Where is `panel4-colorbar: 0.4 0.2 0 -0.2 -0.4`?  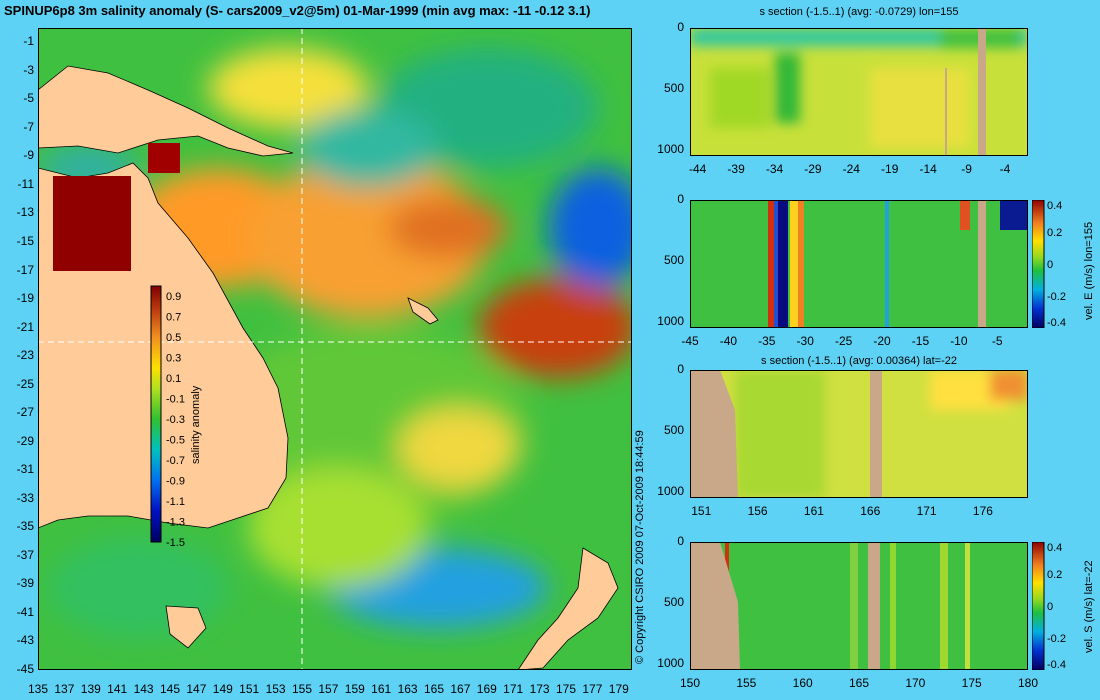 panel4-colorbar: 0.4 0.2 0 -0.2 -0.4 is located at coordinates (1049, 606).